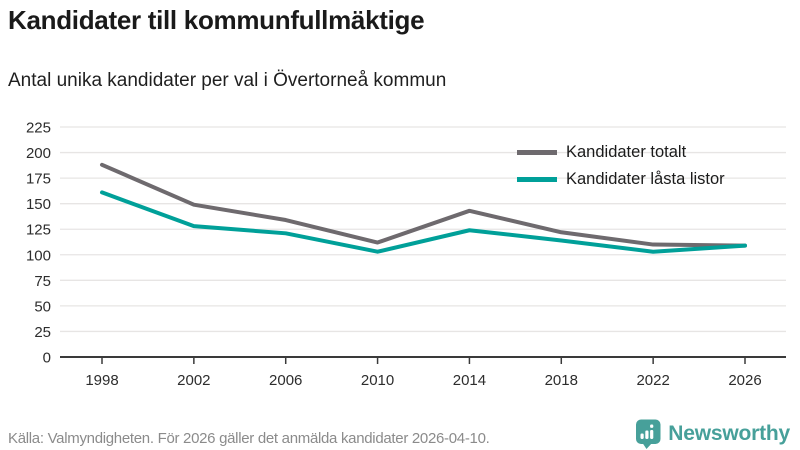 The height and width of the screenshot is (450, 800). Describe the element at coordinates (626, 151) in the screenshot. I see `legend-label-totalt: Kandidater totalt` at that location.